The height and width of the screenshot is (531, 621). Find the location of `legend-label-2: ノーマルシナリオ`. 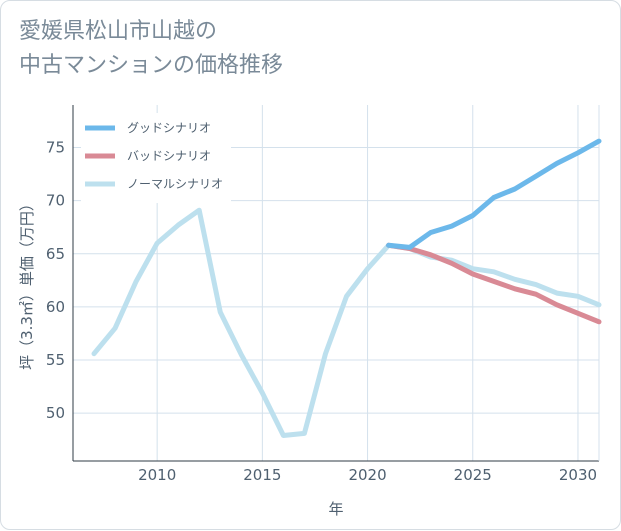

legend-label-2: ノーマルシナリオ is located at coordinates (175, 184).